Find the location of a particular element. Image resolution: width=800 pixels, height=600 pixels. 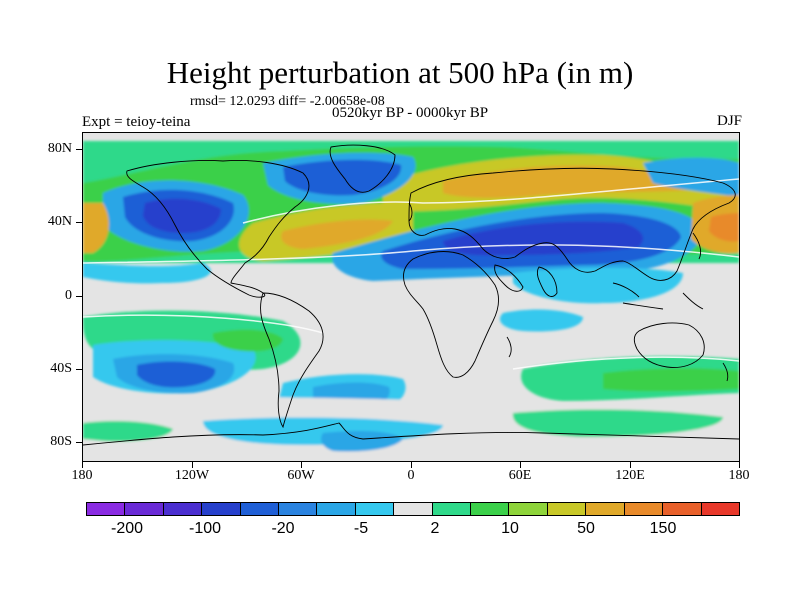

x-label-0: 0 is located at coordinates (411, 475).